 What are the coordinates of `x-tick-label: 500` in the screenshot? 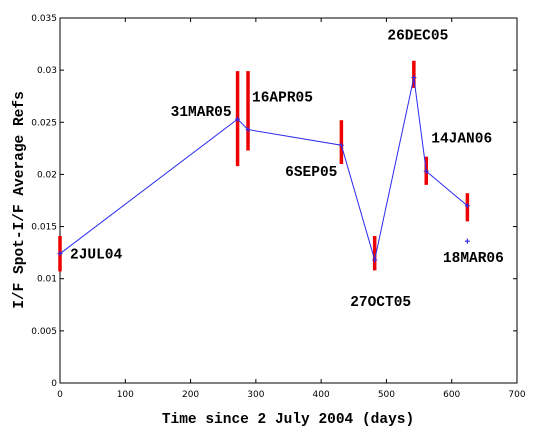 It's located at (386, 395).